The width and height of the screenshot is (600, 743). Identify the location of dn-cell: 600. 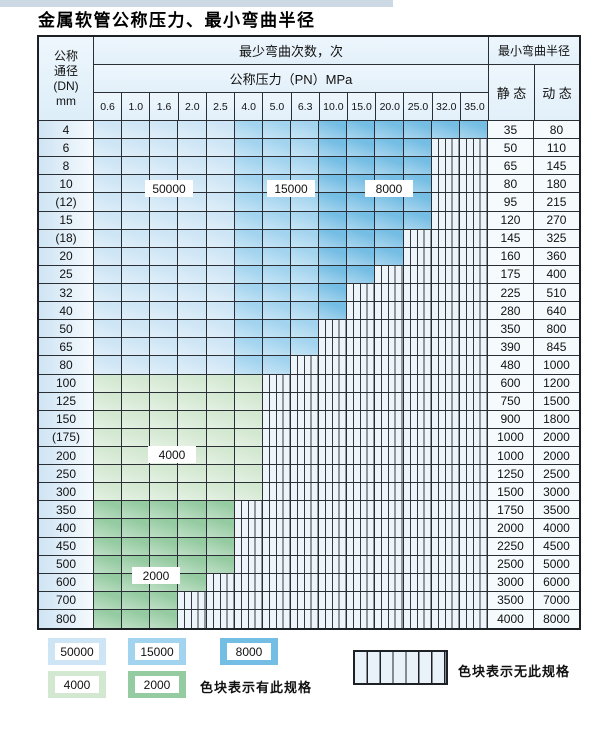
(66, 582).